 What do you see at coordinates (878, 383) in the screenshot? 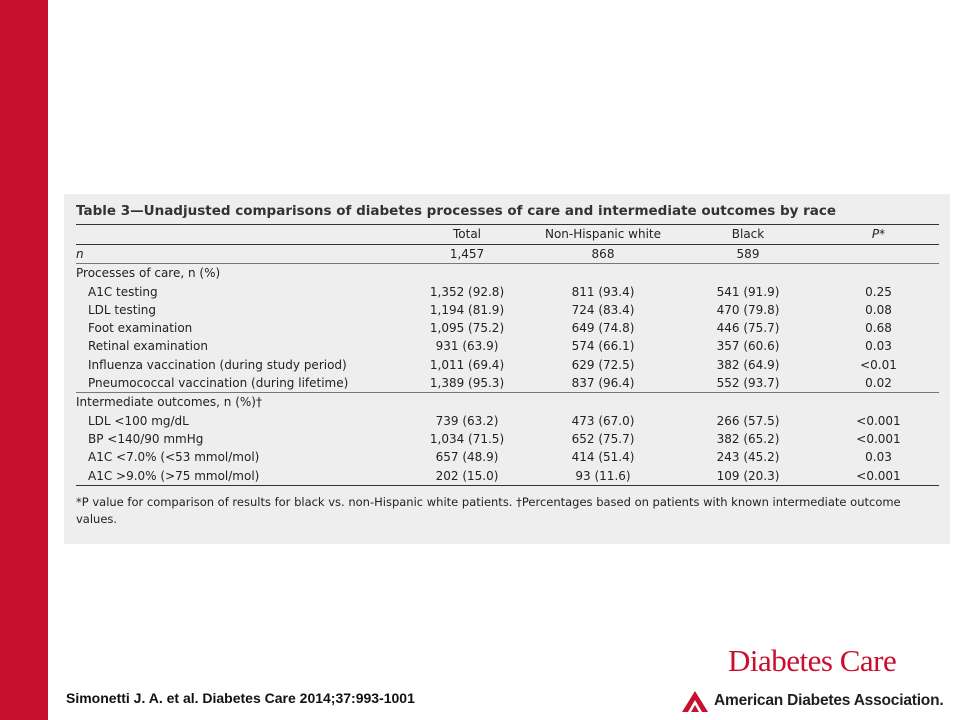
I see `cell-p: 0.02` at bounding box center [878, 383].